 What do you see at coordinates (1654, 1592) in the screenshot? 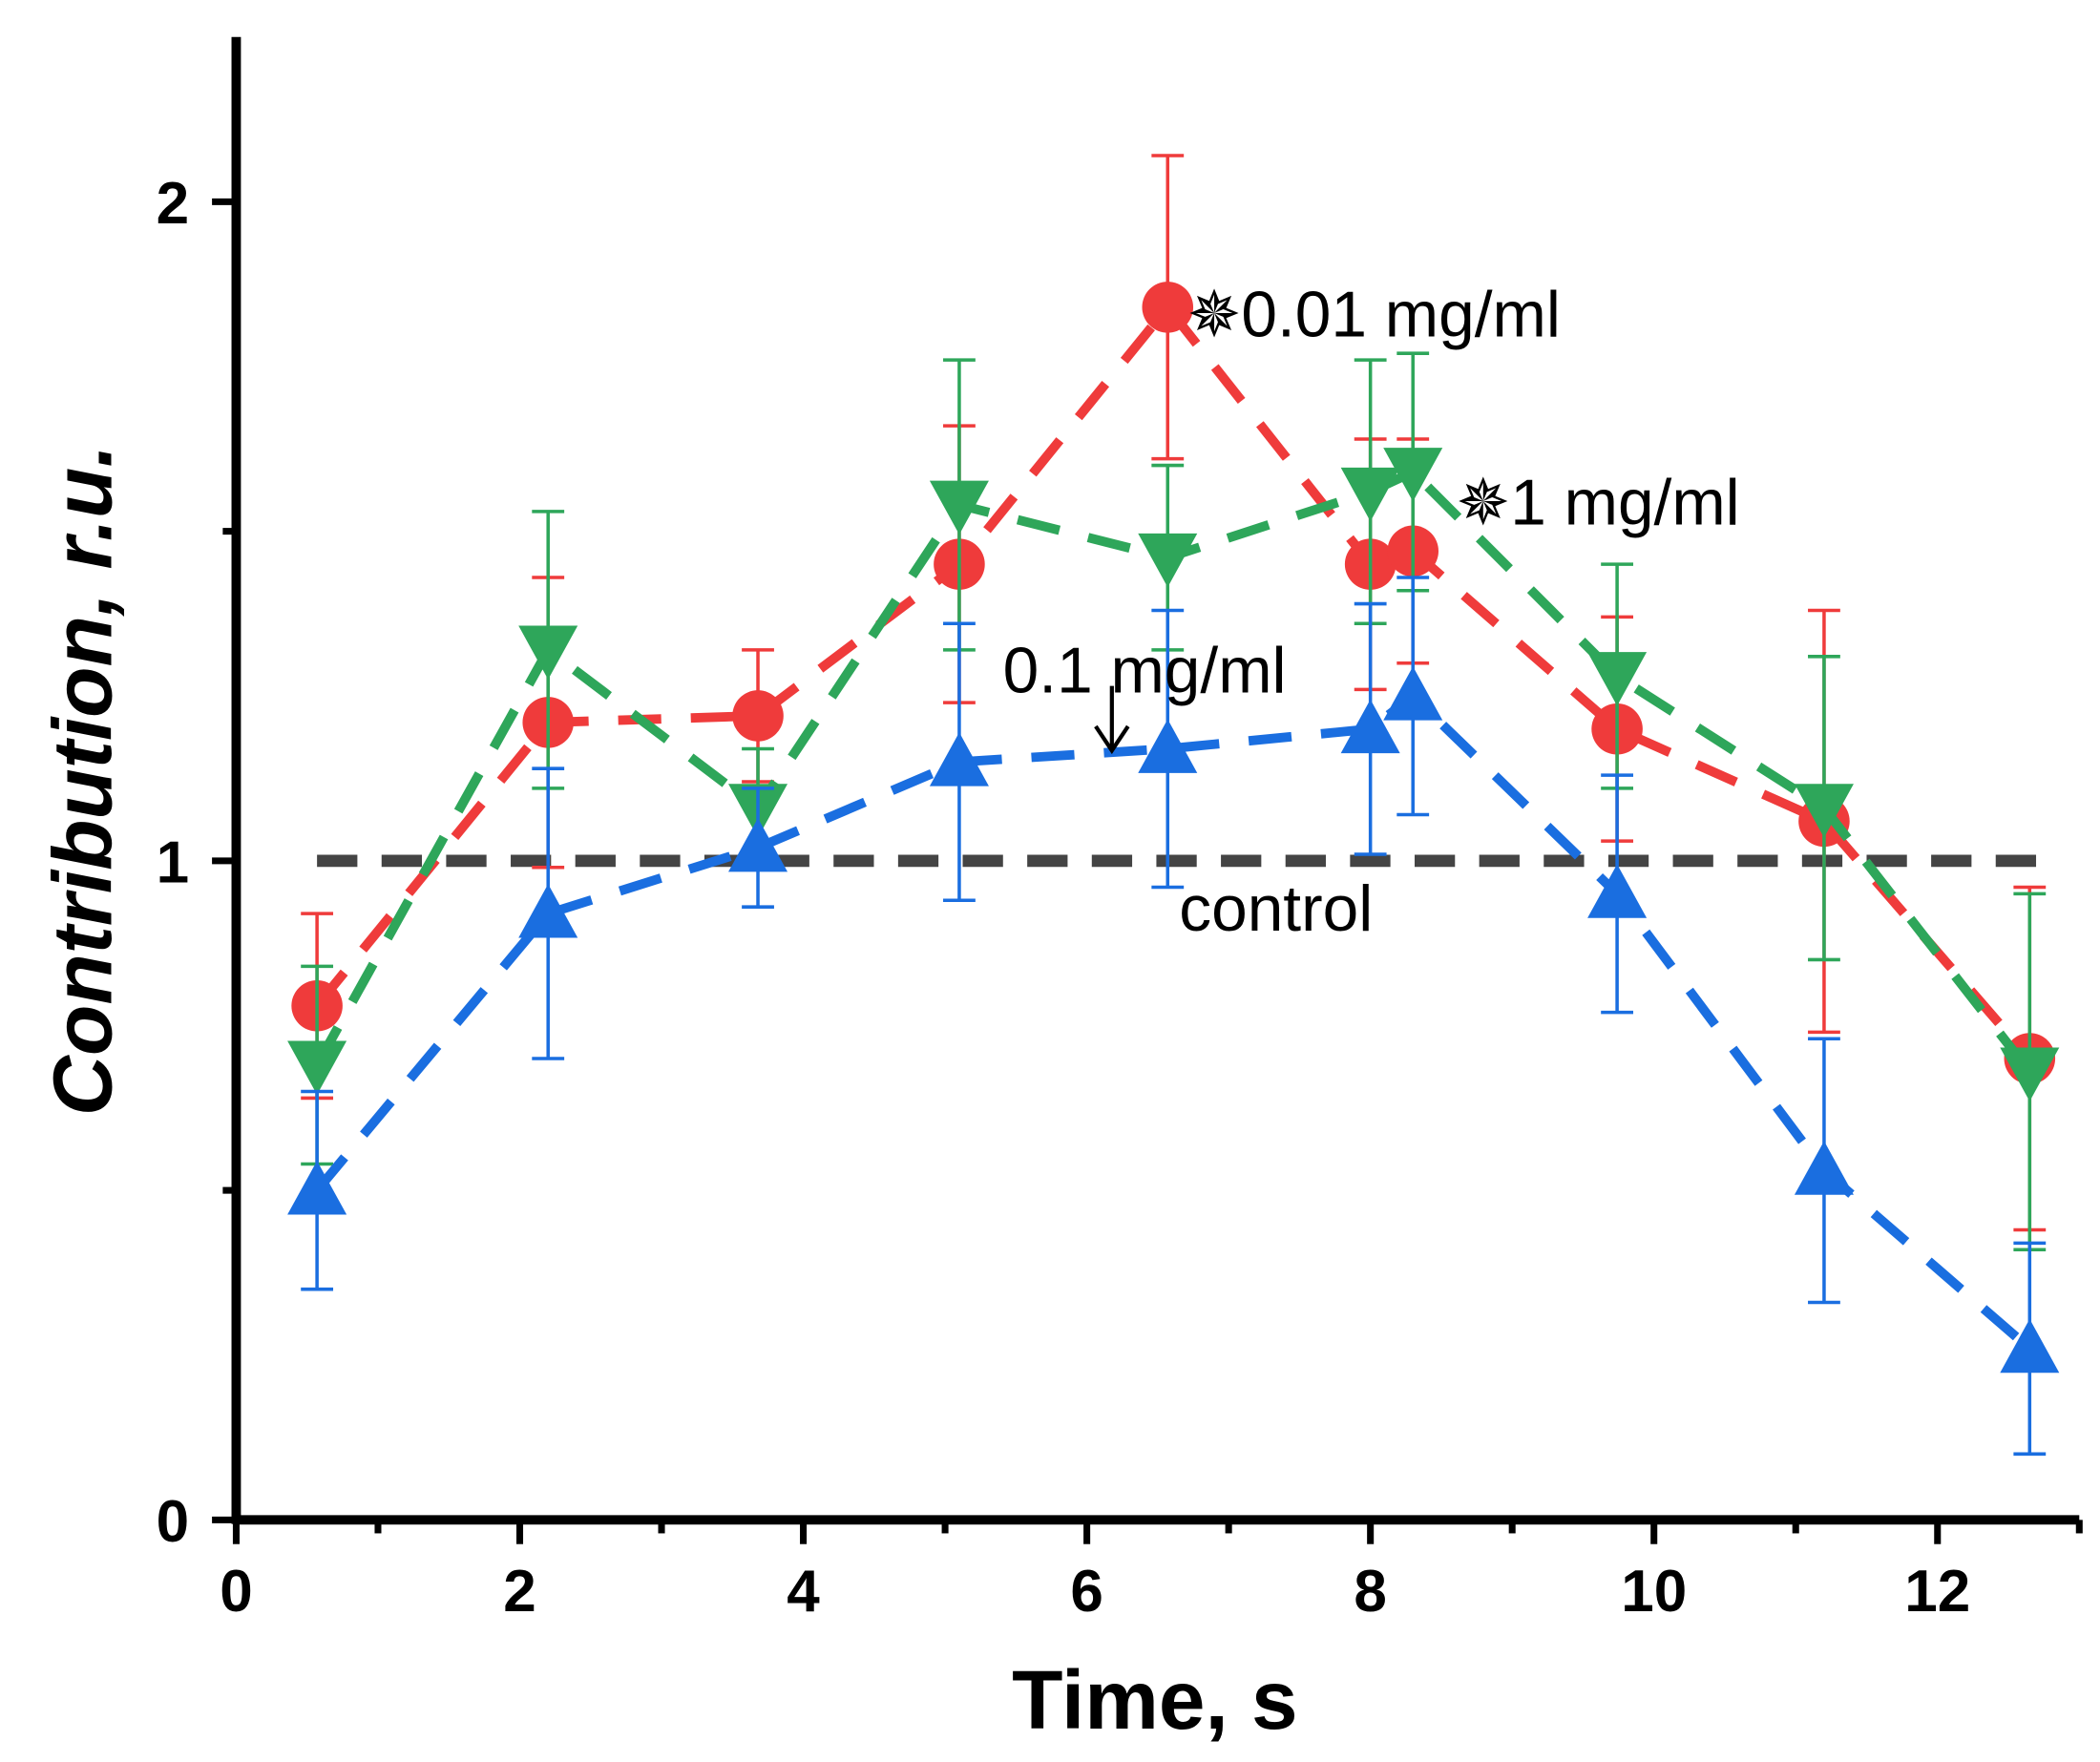
I see `x-tick-label: 10` at bounding box center [1654, 1592].